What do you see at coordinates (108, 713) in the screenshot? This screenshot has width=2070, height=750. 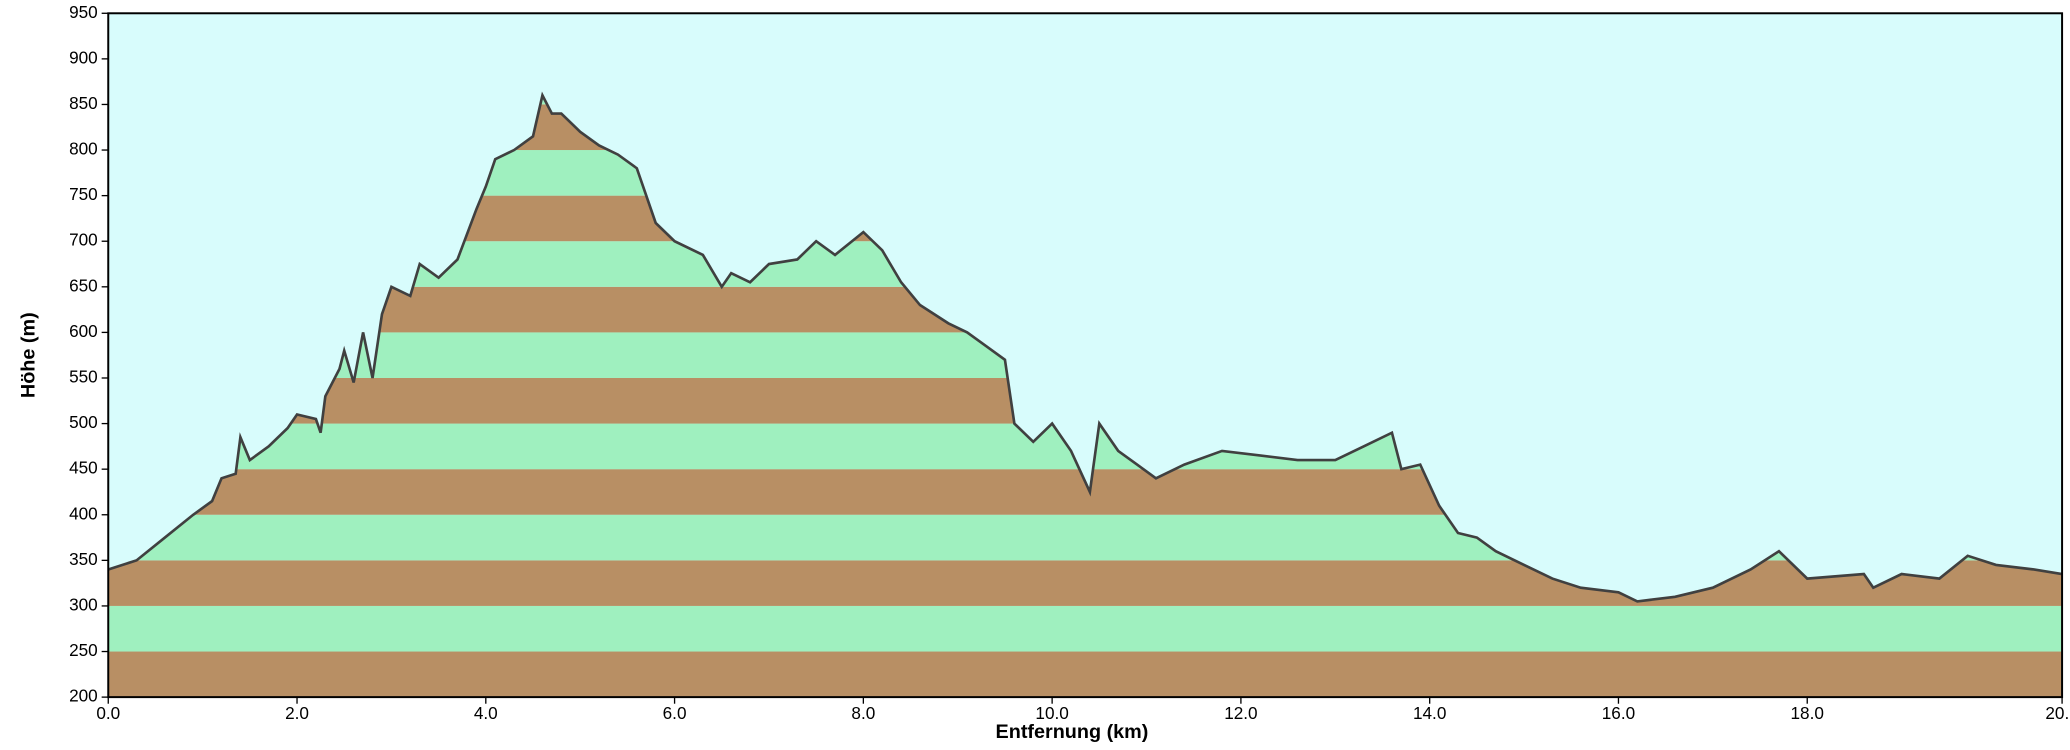 I see `x-tick-label: 0.0` at bounding box center [108, 713].